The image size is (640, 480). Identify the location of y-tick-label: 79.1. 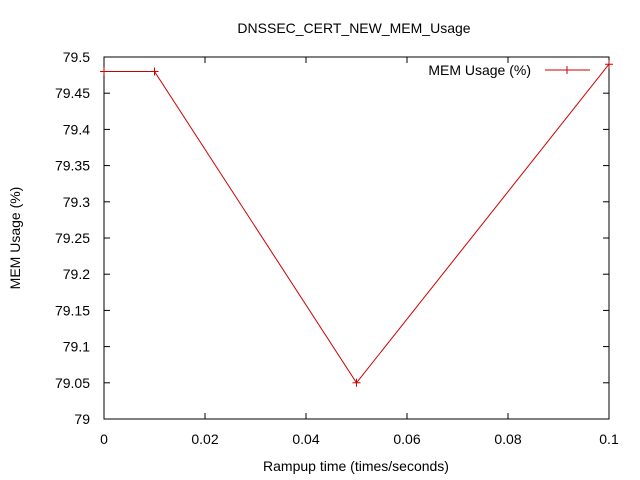
(76, 347).